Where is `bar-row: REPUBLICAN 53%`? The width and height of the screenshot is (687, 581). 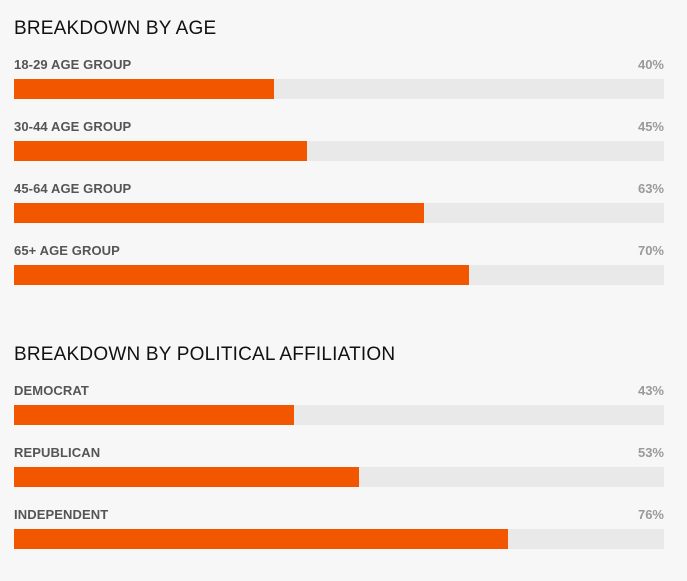
bar-row: REPUBLICAN 53% is located at coordinates (339, 463).